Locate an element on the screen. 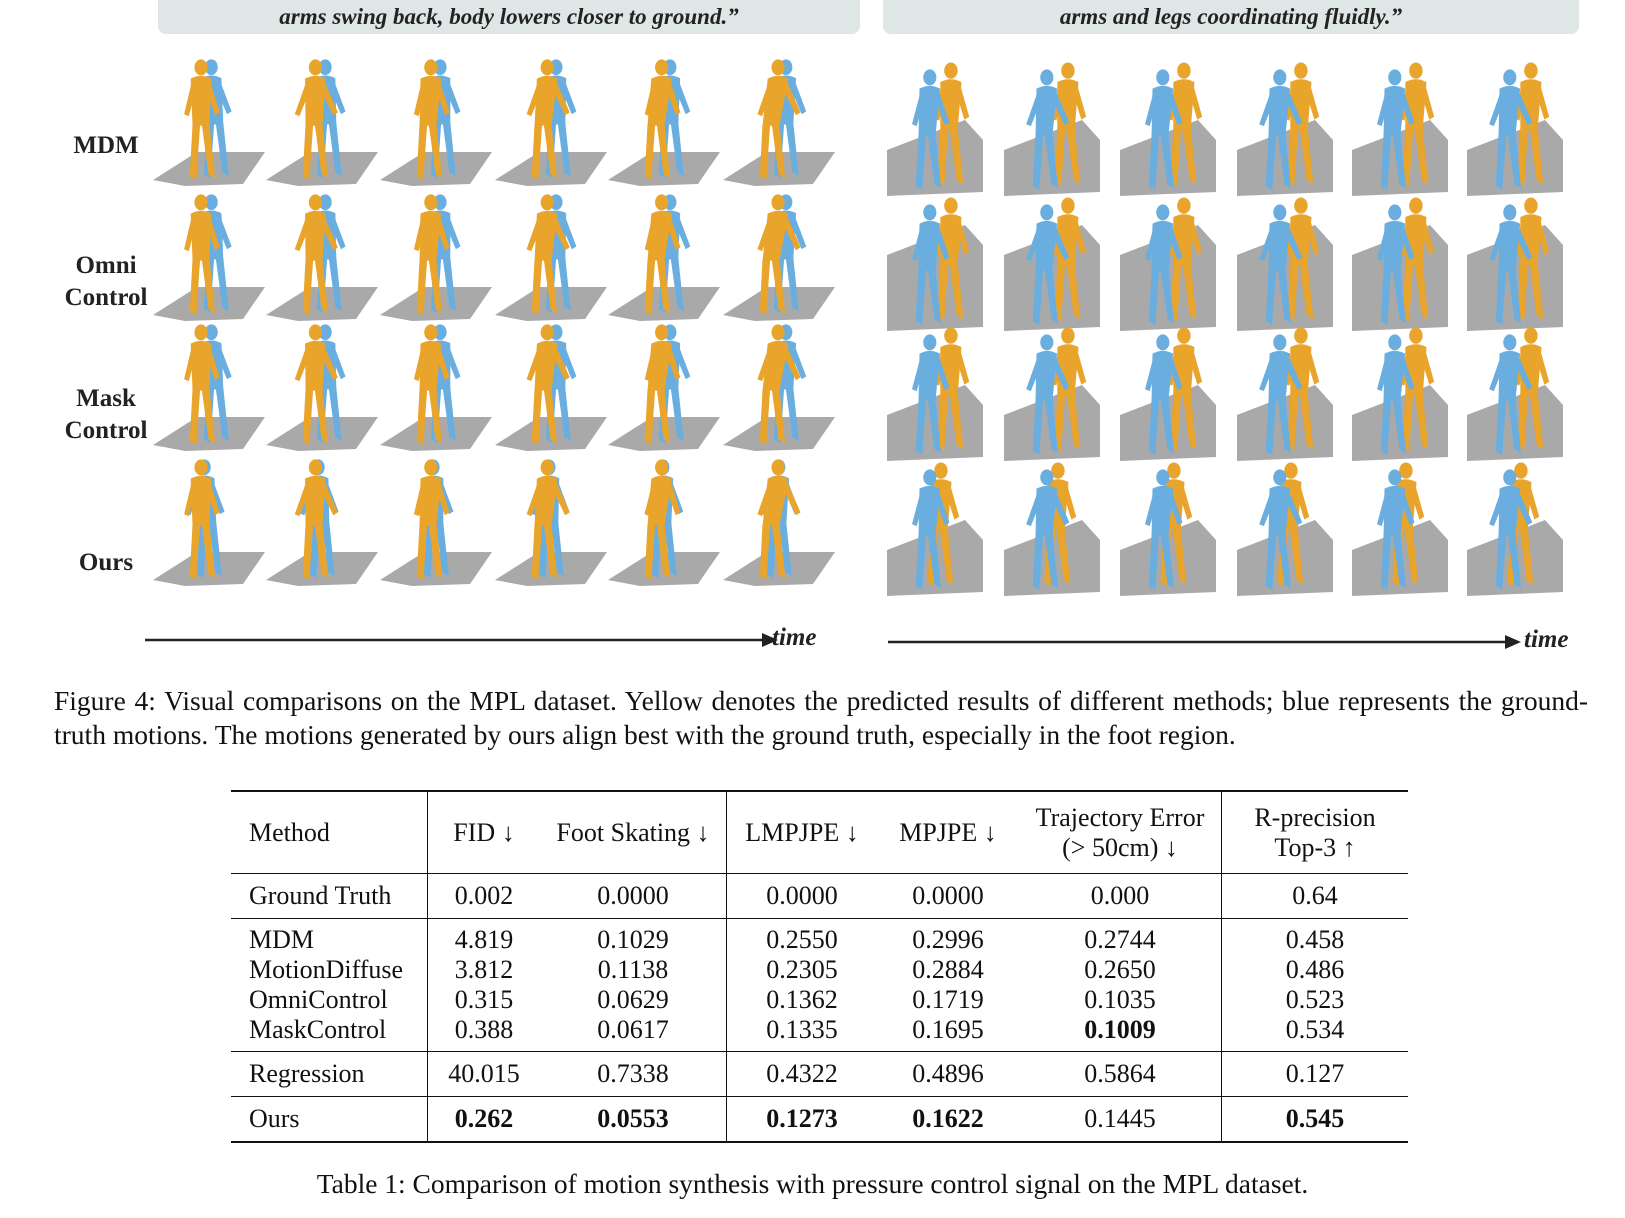 The image size is (1625, 1218). header-trajectory-error: Trajectory Error (> 50cm) ↓ is located at coordinates (1120, 832).